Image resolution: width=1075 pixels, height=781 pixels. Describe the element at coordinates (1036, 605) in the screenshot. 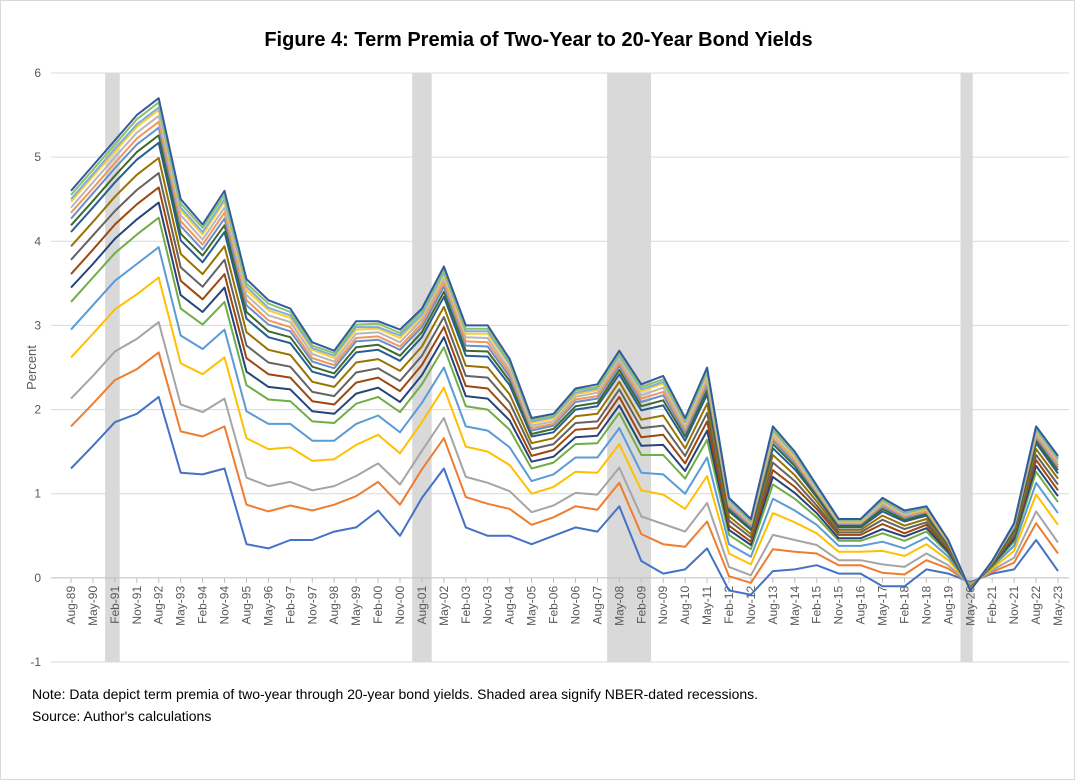

I see `x-tick-label: Aug-22` at that location.